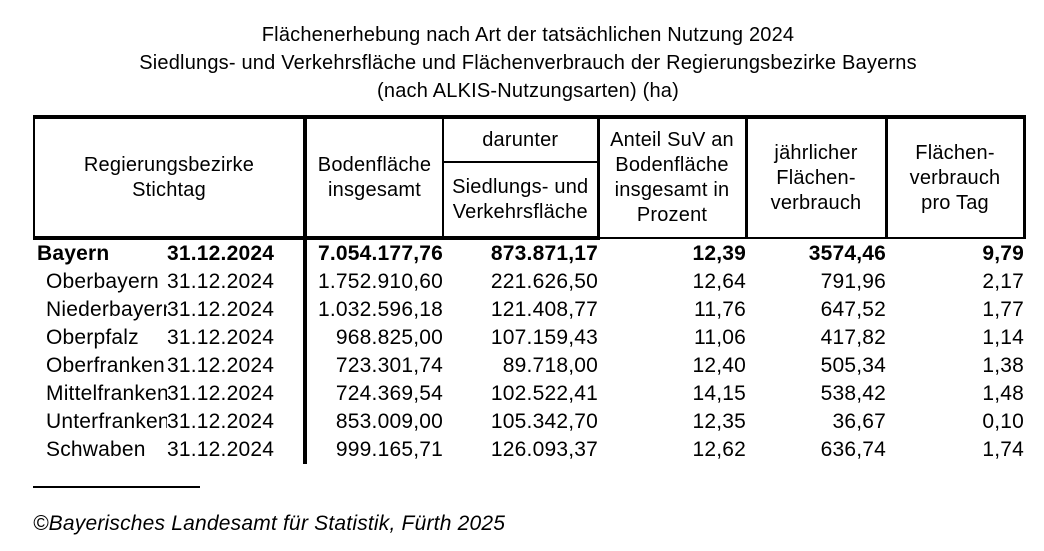 Image resolution: width=1044 pixels, height=551 pixels. Describe the element at coordinates (170, 177) in the screenshot. I see `header-regierungsbezirke-stichtag: Regierungsbezirke Stichtag` at that location.